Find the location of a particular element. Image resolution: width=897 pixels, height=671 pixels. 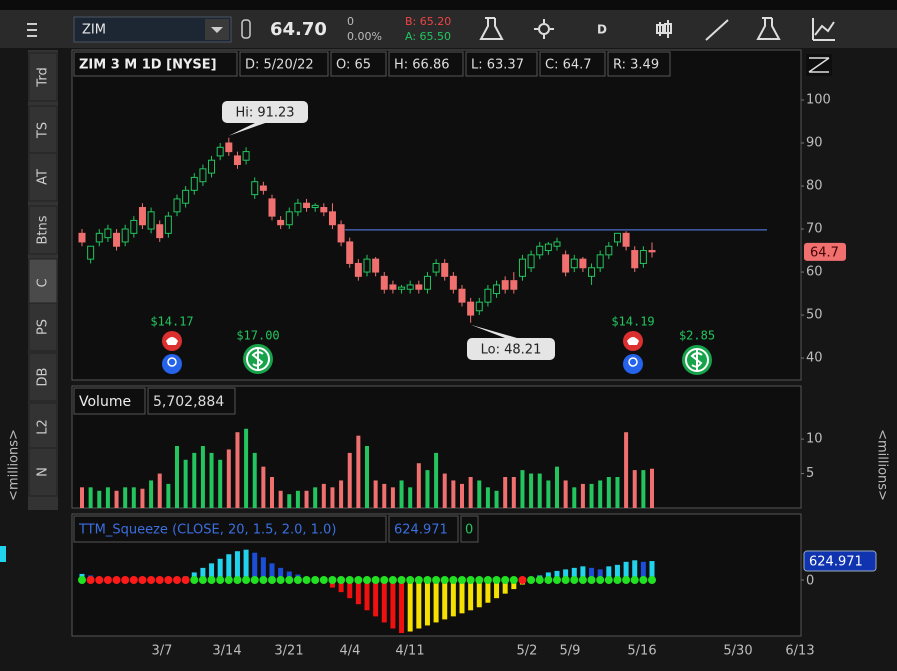

zero-box is located at coordinates (469, 529).